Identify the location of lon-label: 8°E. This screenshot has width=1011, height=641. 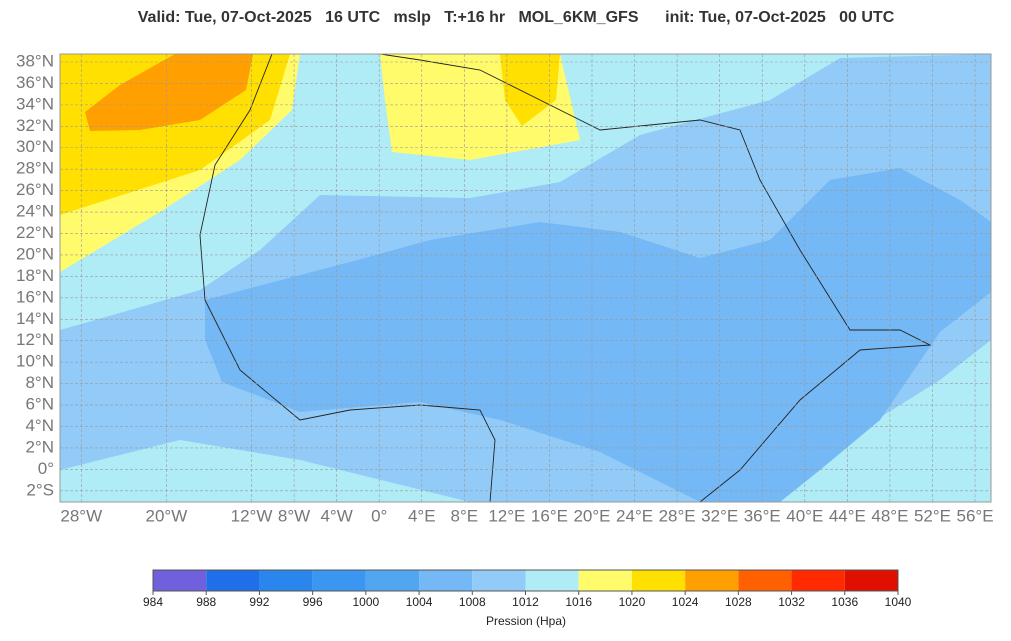
(465, 515).